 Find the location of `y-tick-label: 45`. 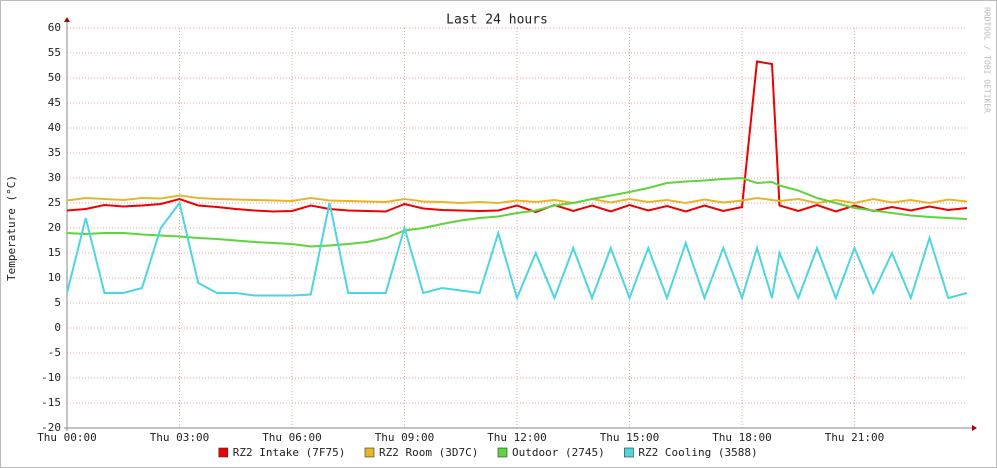

y-tick-label: 45 is located at coordinates (54, 102).